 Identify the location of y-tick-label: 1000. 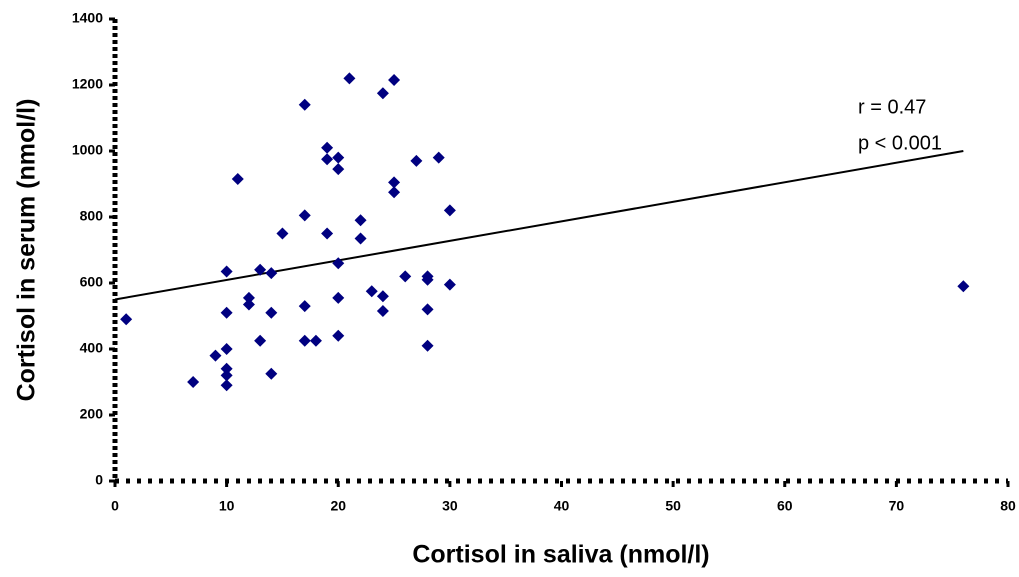
(87, 150).